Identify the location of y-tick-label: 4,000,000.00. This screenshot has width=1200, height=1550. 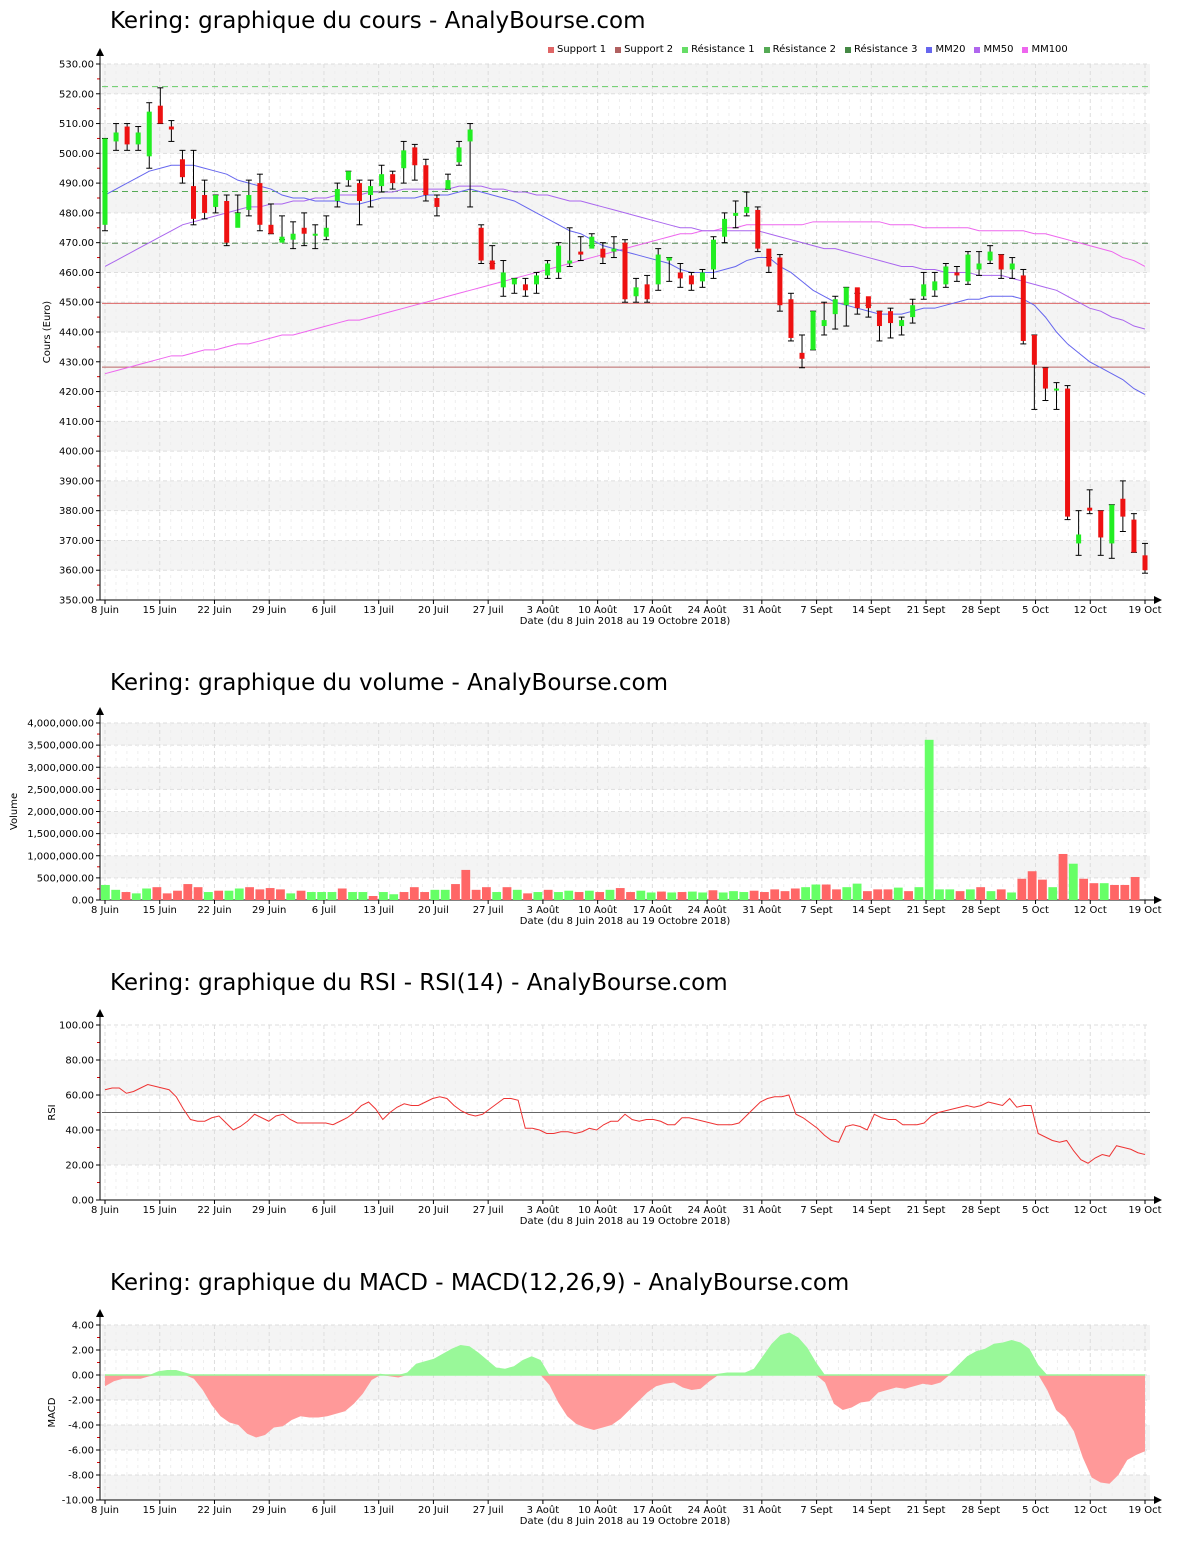
(60, 724).